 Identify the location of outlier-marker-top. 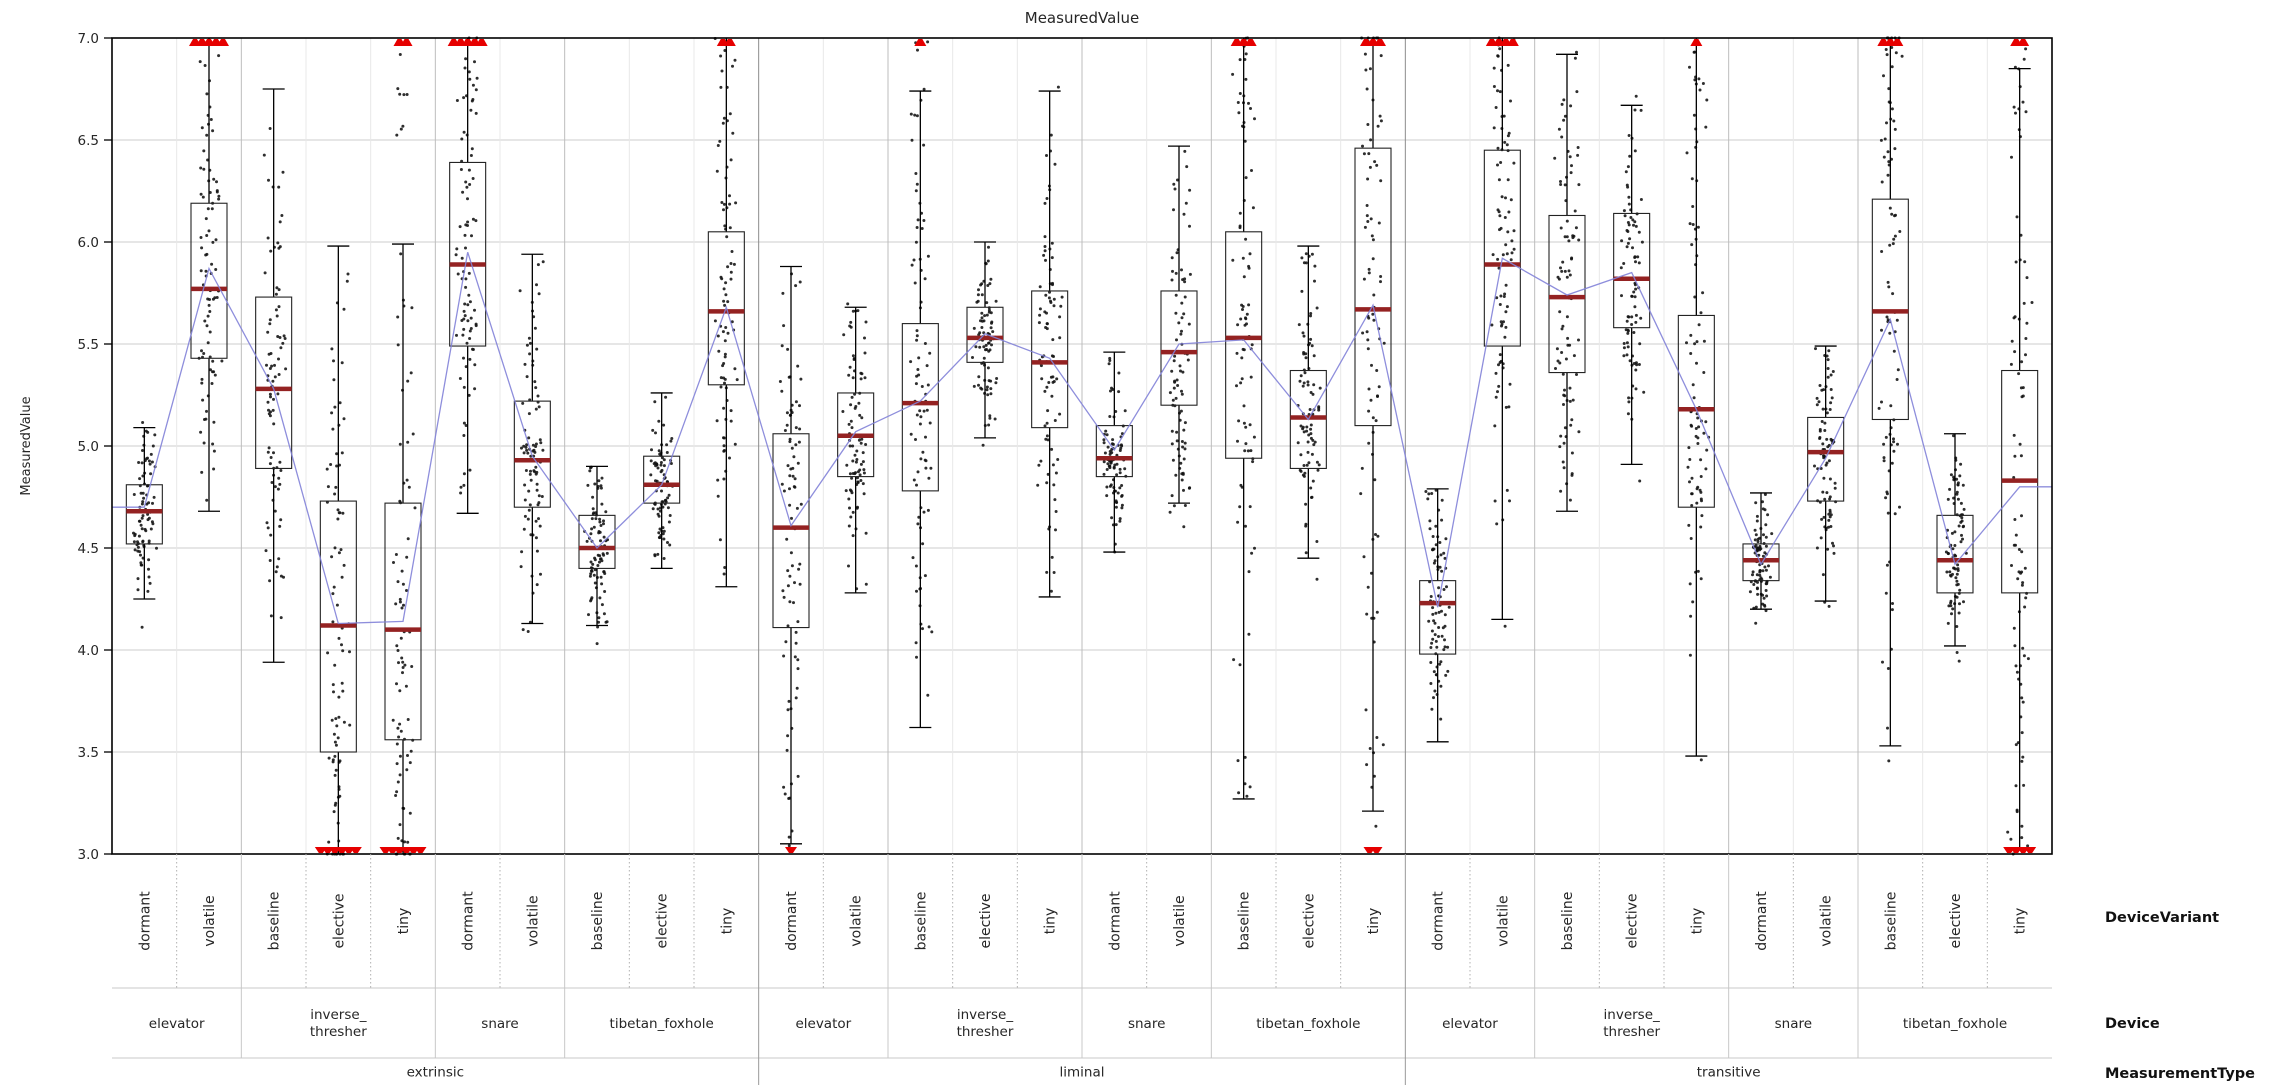
(729, 42).